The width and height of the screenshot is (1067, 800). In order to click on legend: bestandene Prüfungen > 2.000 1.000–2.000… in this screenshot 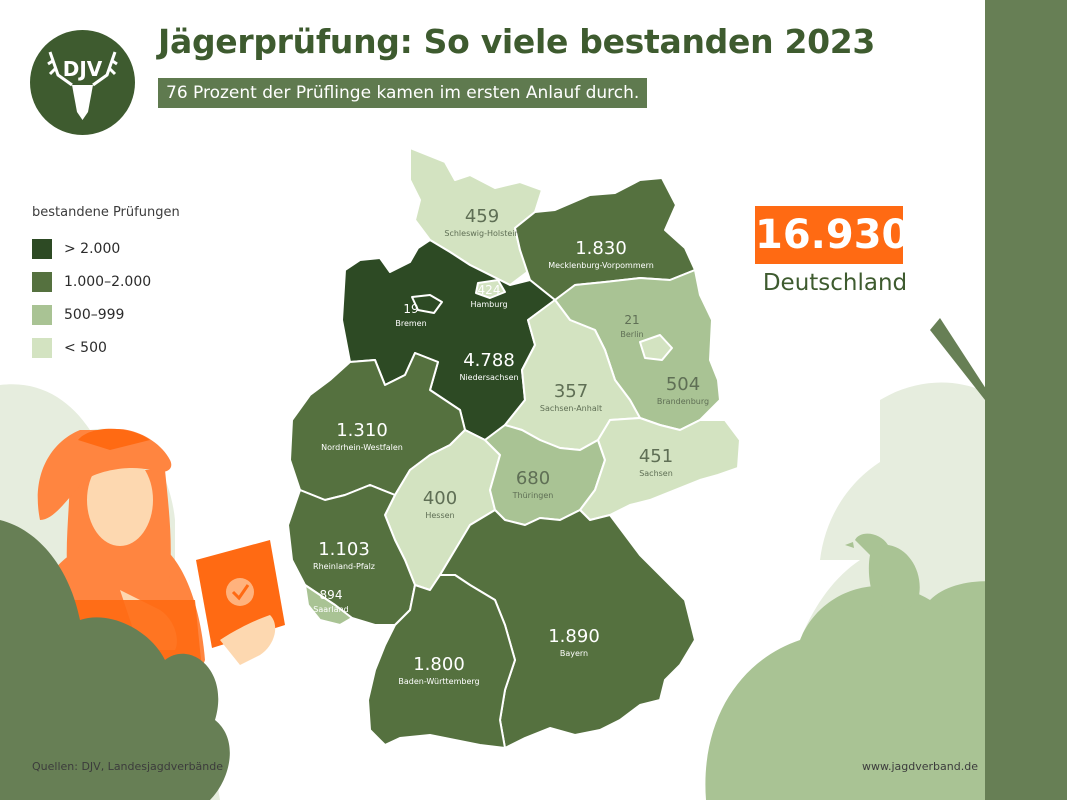, I will do `click(106, 284)`.